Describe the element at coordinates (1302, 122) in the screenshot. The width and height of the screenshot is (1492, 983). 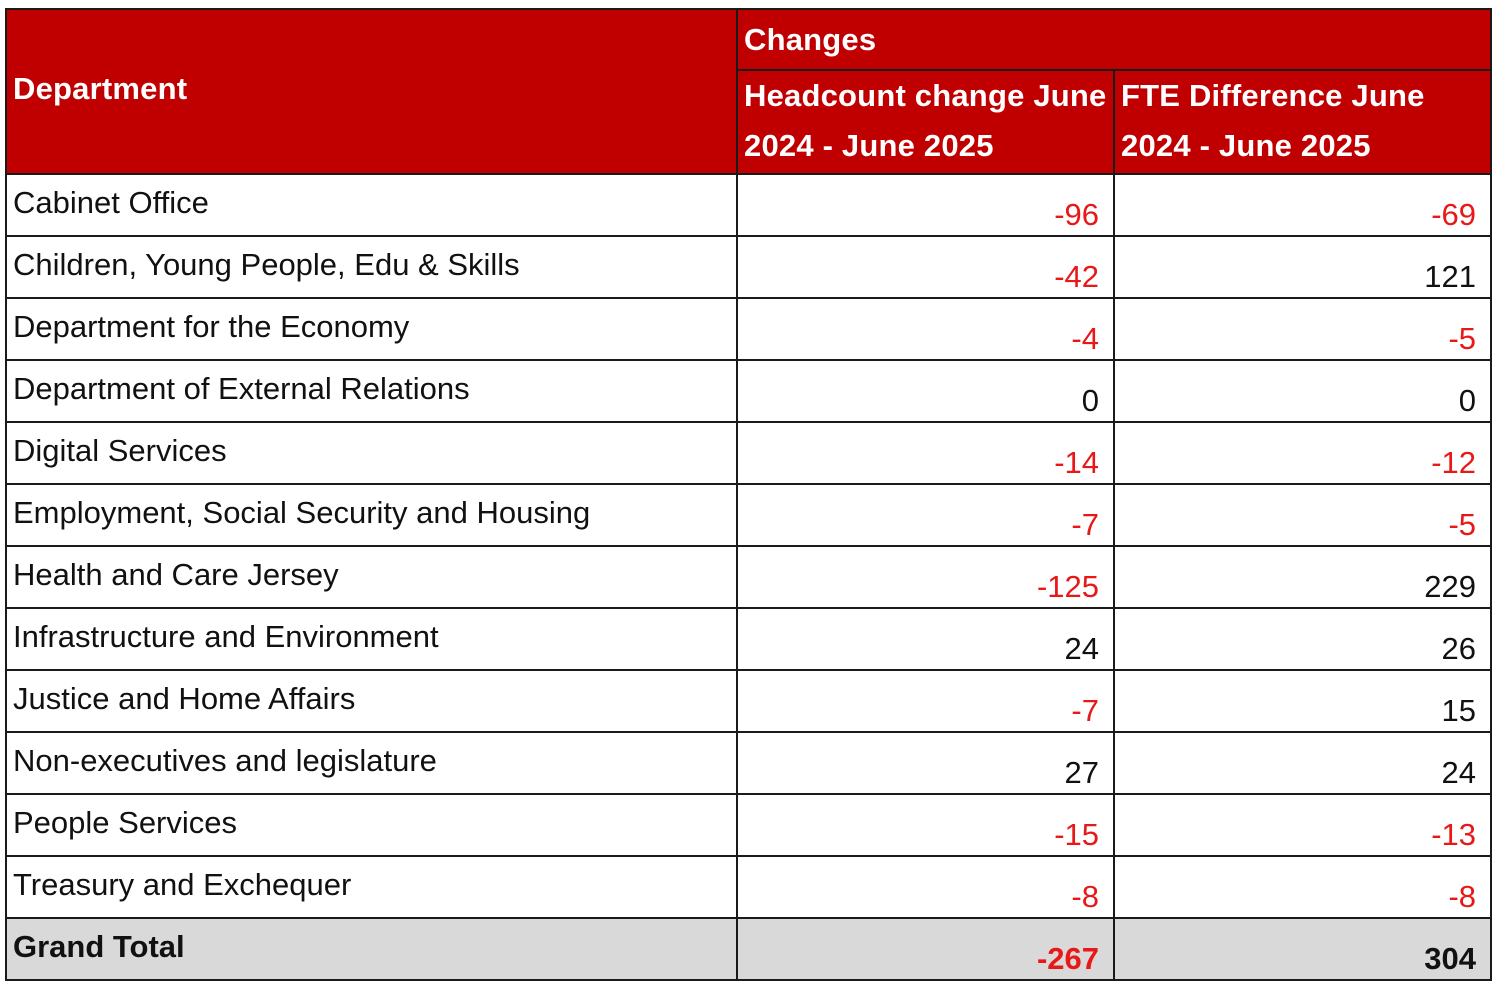
I see `fte-difference-column-header: FTE Difference June 2024 - June 2025` at that location.